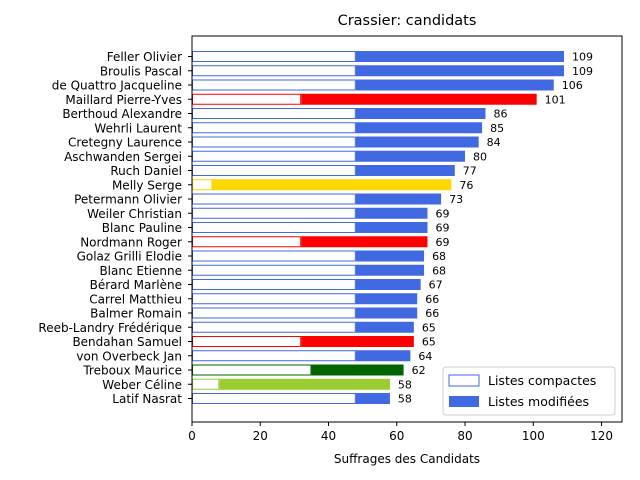  What do you see at coordinates (136, 314) in the screenshot?
I see `y-tick-label: Balmer Romain` at bounding box center [136, 314].